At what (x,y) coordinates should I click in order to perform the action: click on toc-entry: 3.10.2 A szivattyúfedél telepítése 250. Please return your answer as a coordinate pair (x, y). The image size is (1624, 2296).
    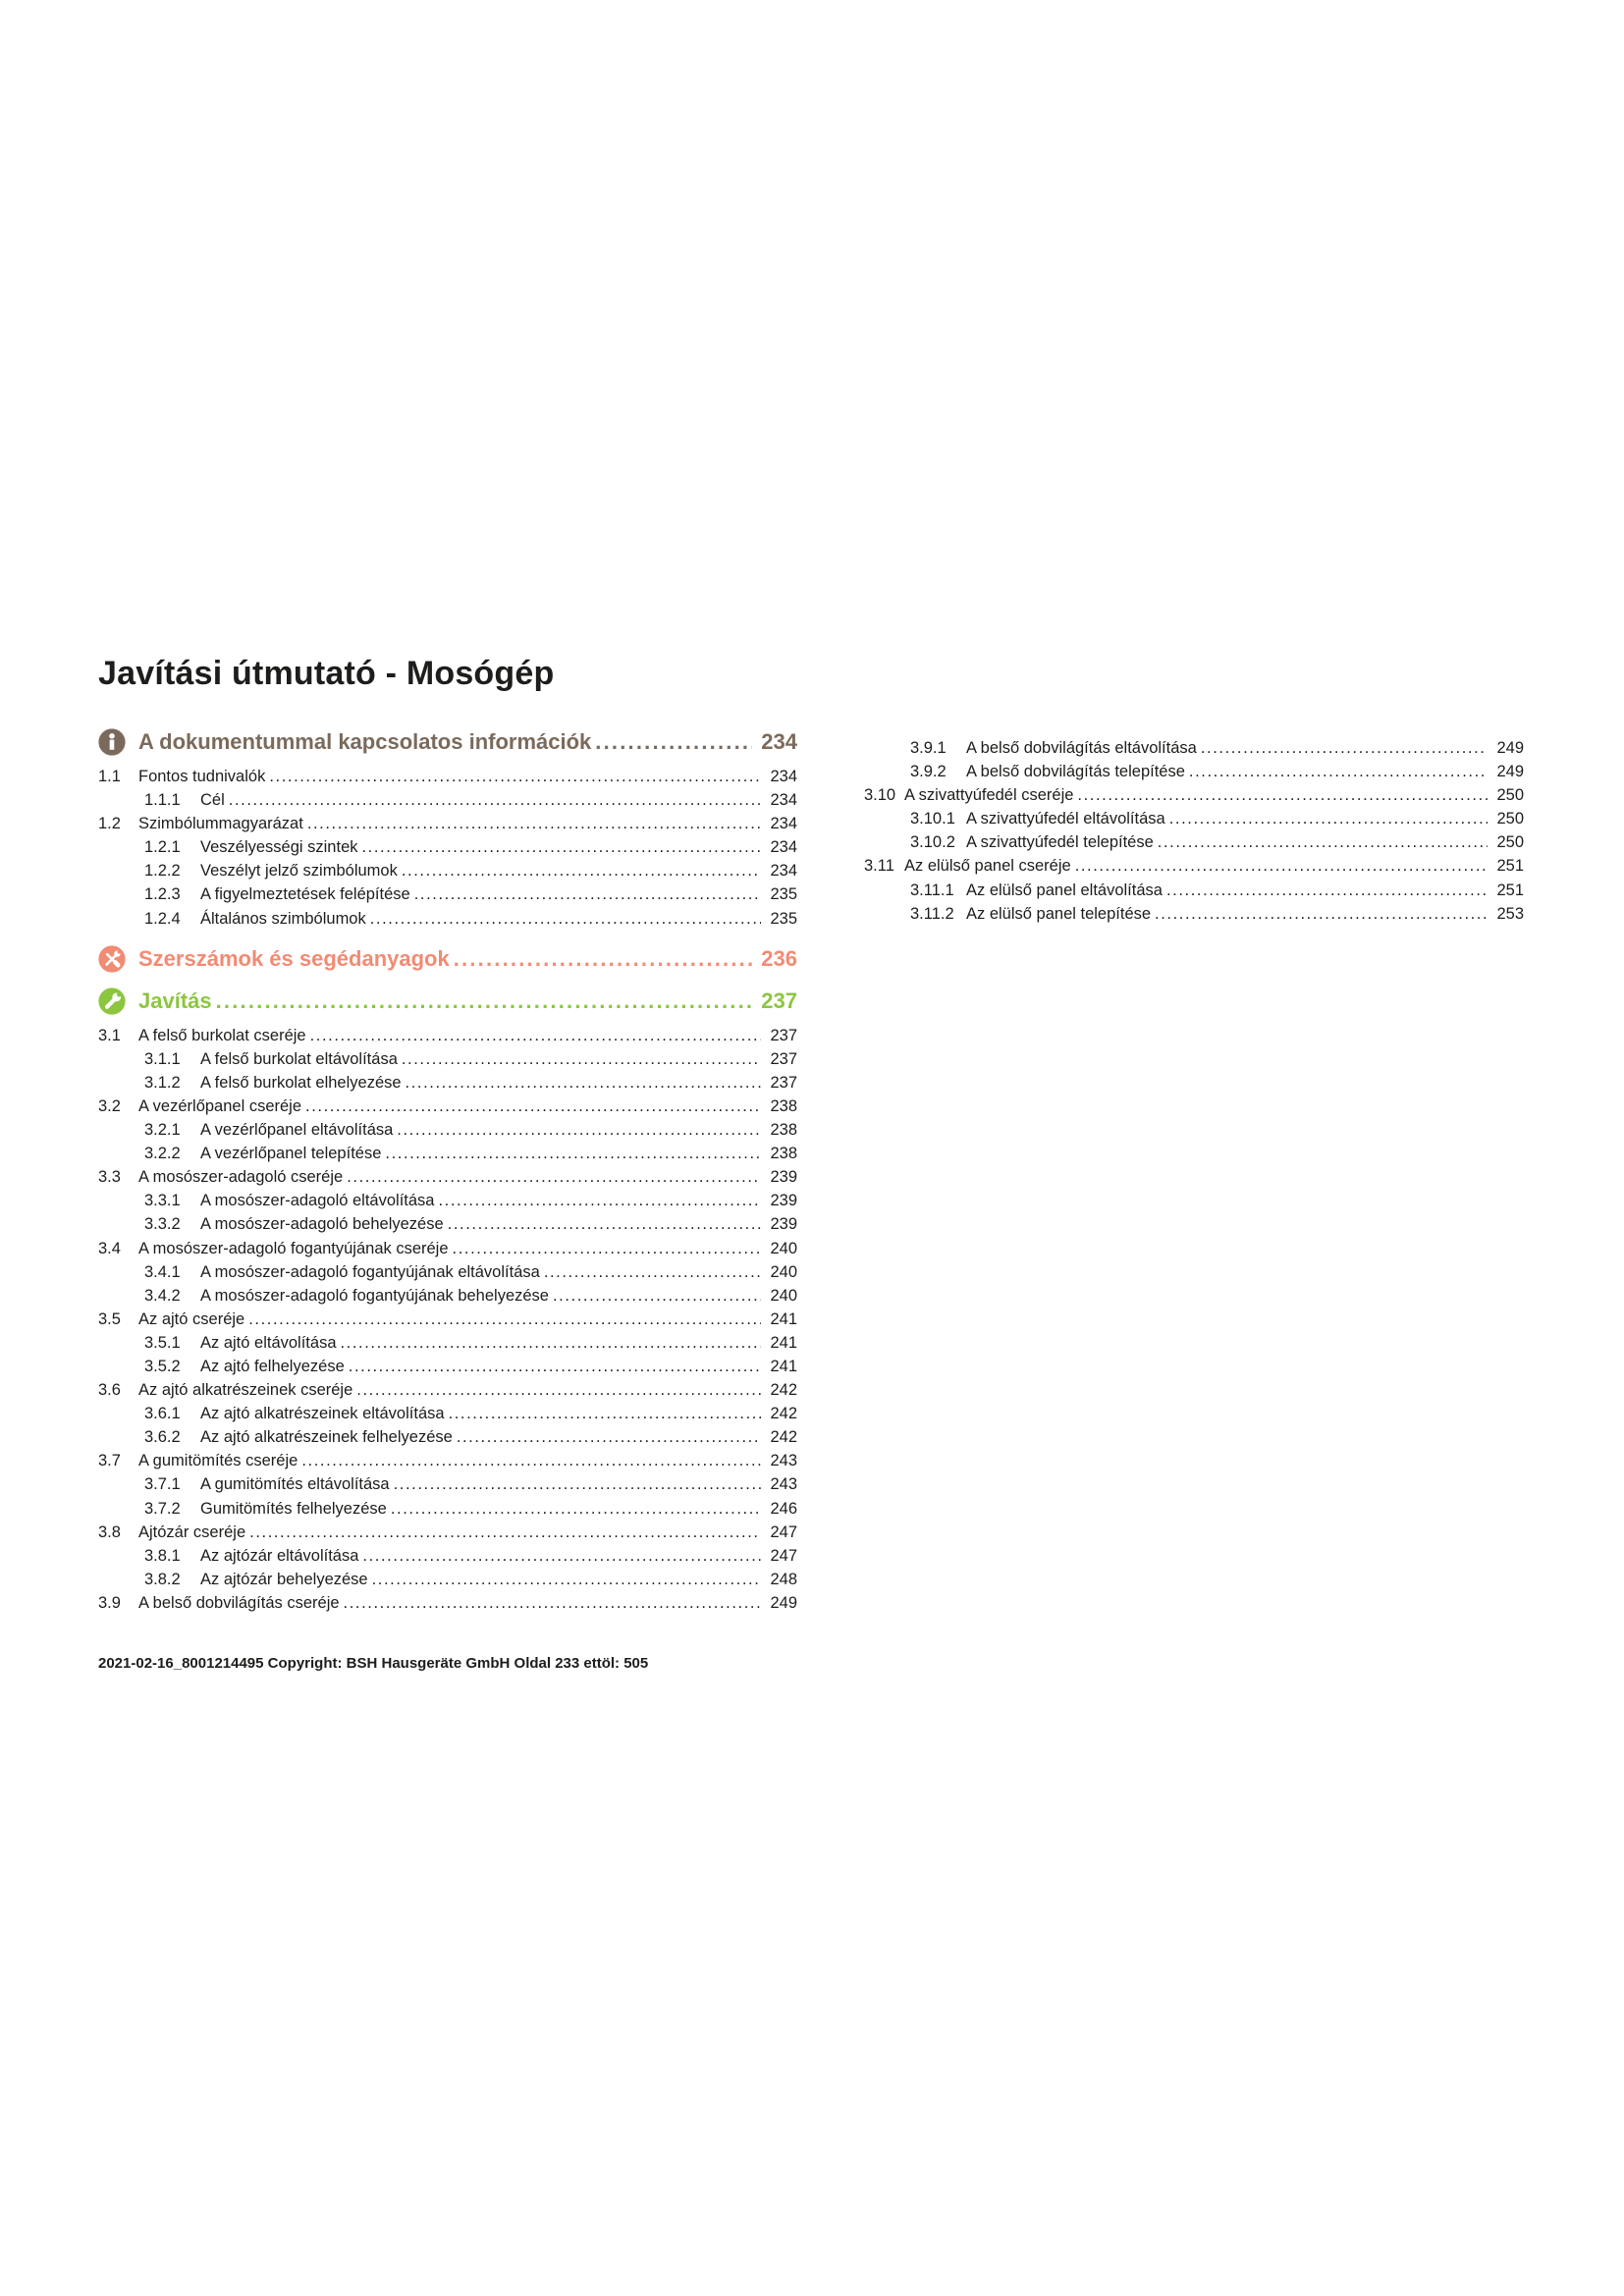
    Looking at the image, I should click on (1194, 842).